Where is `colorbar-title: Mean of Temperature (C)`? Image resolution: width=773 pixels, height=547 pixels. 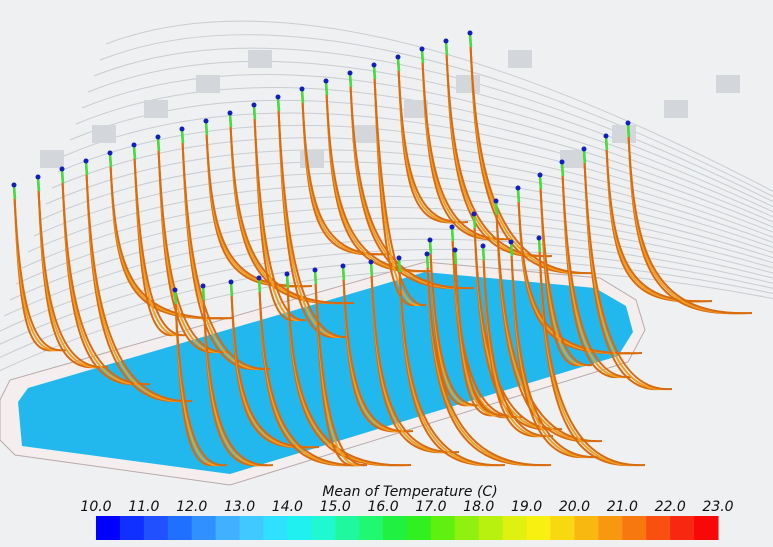
colorbar-title: Mean of Temperature (C) is located at coordinates (409, 492).